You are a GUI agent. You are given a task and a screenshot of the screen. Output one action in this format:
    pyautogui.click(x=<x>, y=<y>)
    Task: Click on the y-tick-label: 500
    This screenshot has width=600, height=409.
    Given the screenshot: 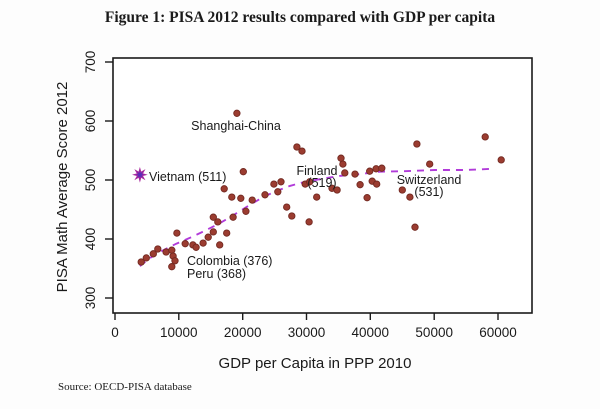 What is the action you would take?
    pyautogui.click(x=90, y=180)
    